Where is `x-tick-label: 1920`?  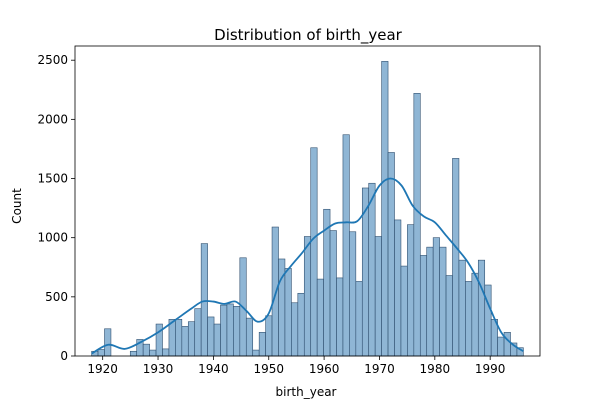 x-tick-label: 1920 is located at coordinates (102, 369).